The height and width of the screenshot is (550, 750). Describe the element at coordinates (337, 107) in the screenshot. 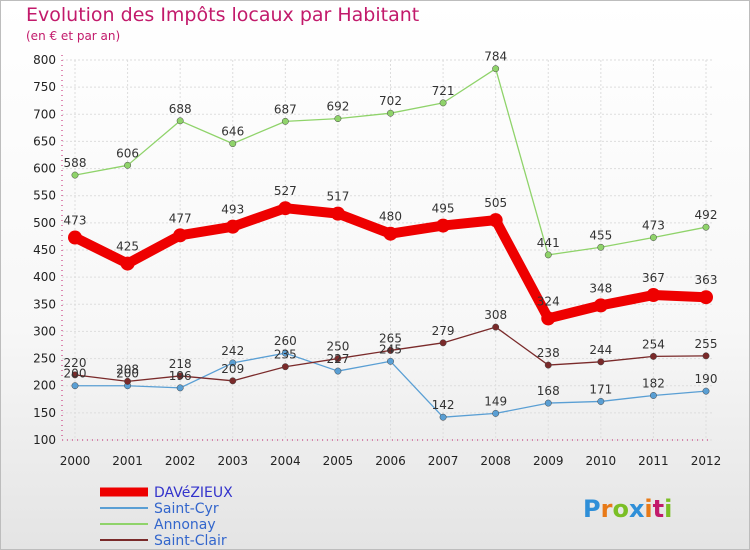

I see `data-label: 692` at that location.